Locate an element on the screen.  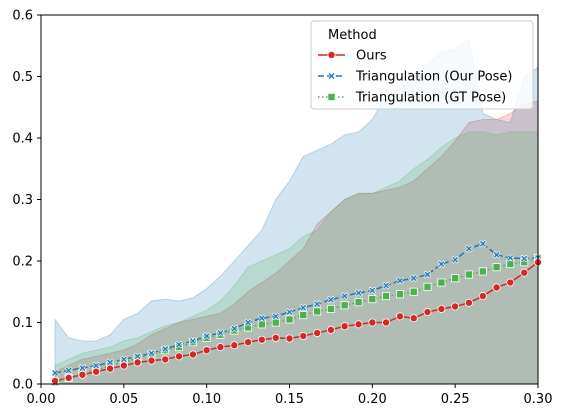
x-tick-label: 0.00 is located at coordinates (41, 399).